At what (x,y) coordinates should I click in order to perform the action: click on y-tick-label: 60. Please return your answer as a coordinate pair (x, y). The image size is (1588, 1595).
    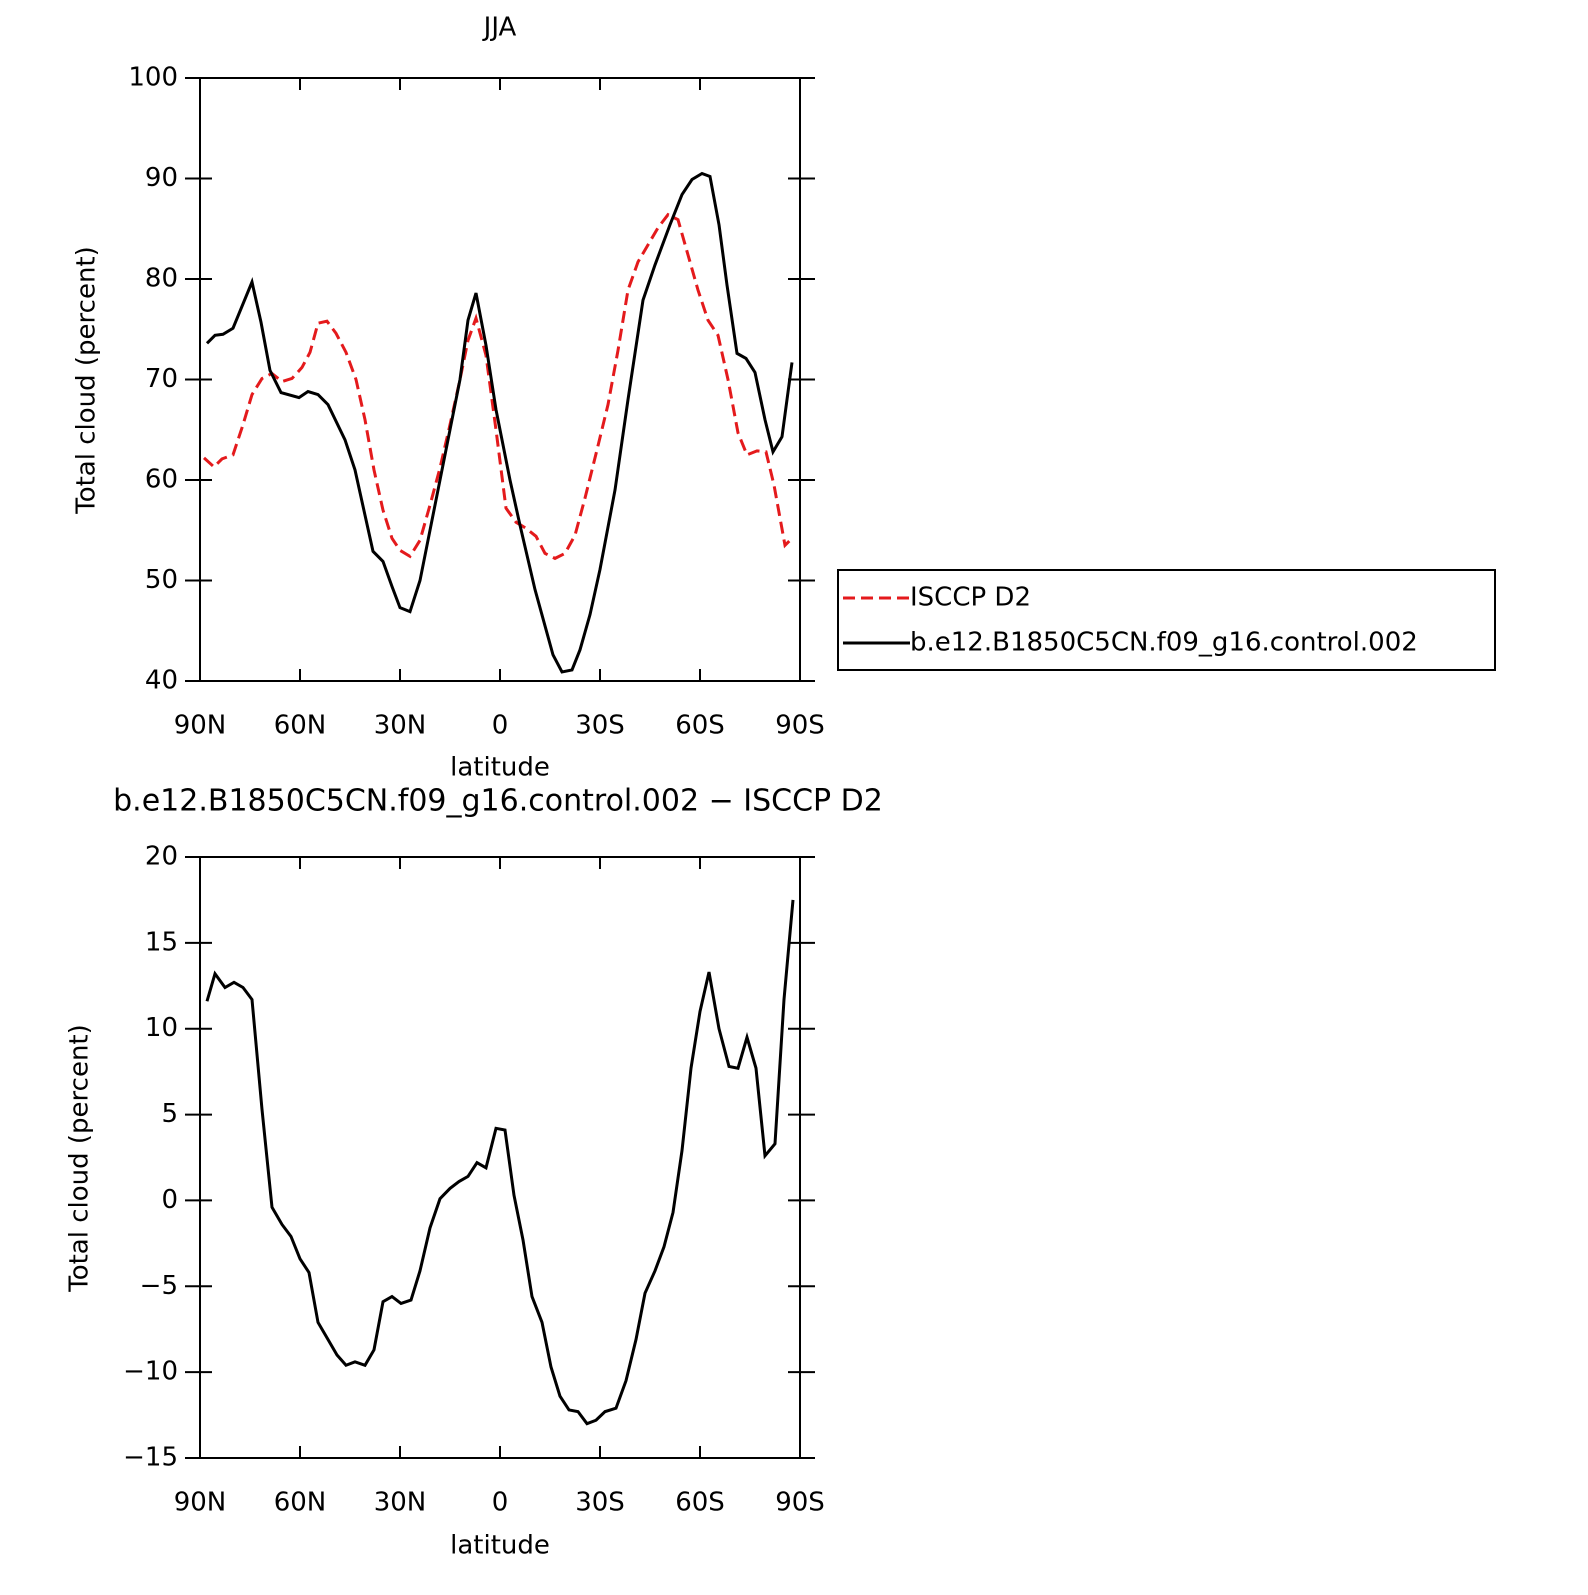
    Looking at the image, I should click on (161, 480).